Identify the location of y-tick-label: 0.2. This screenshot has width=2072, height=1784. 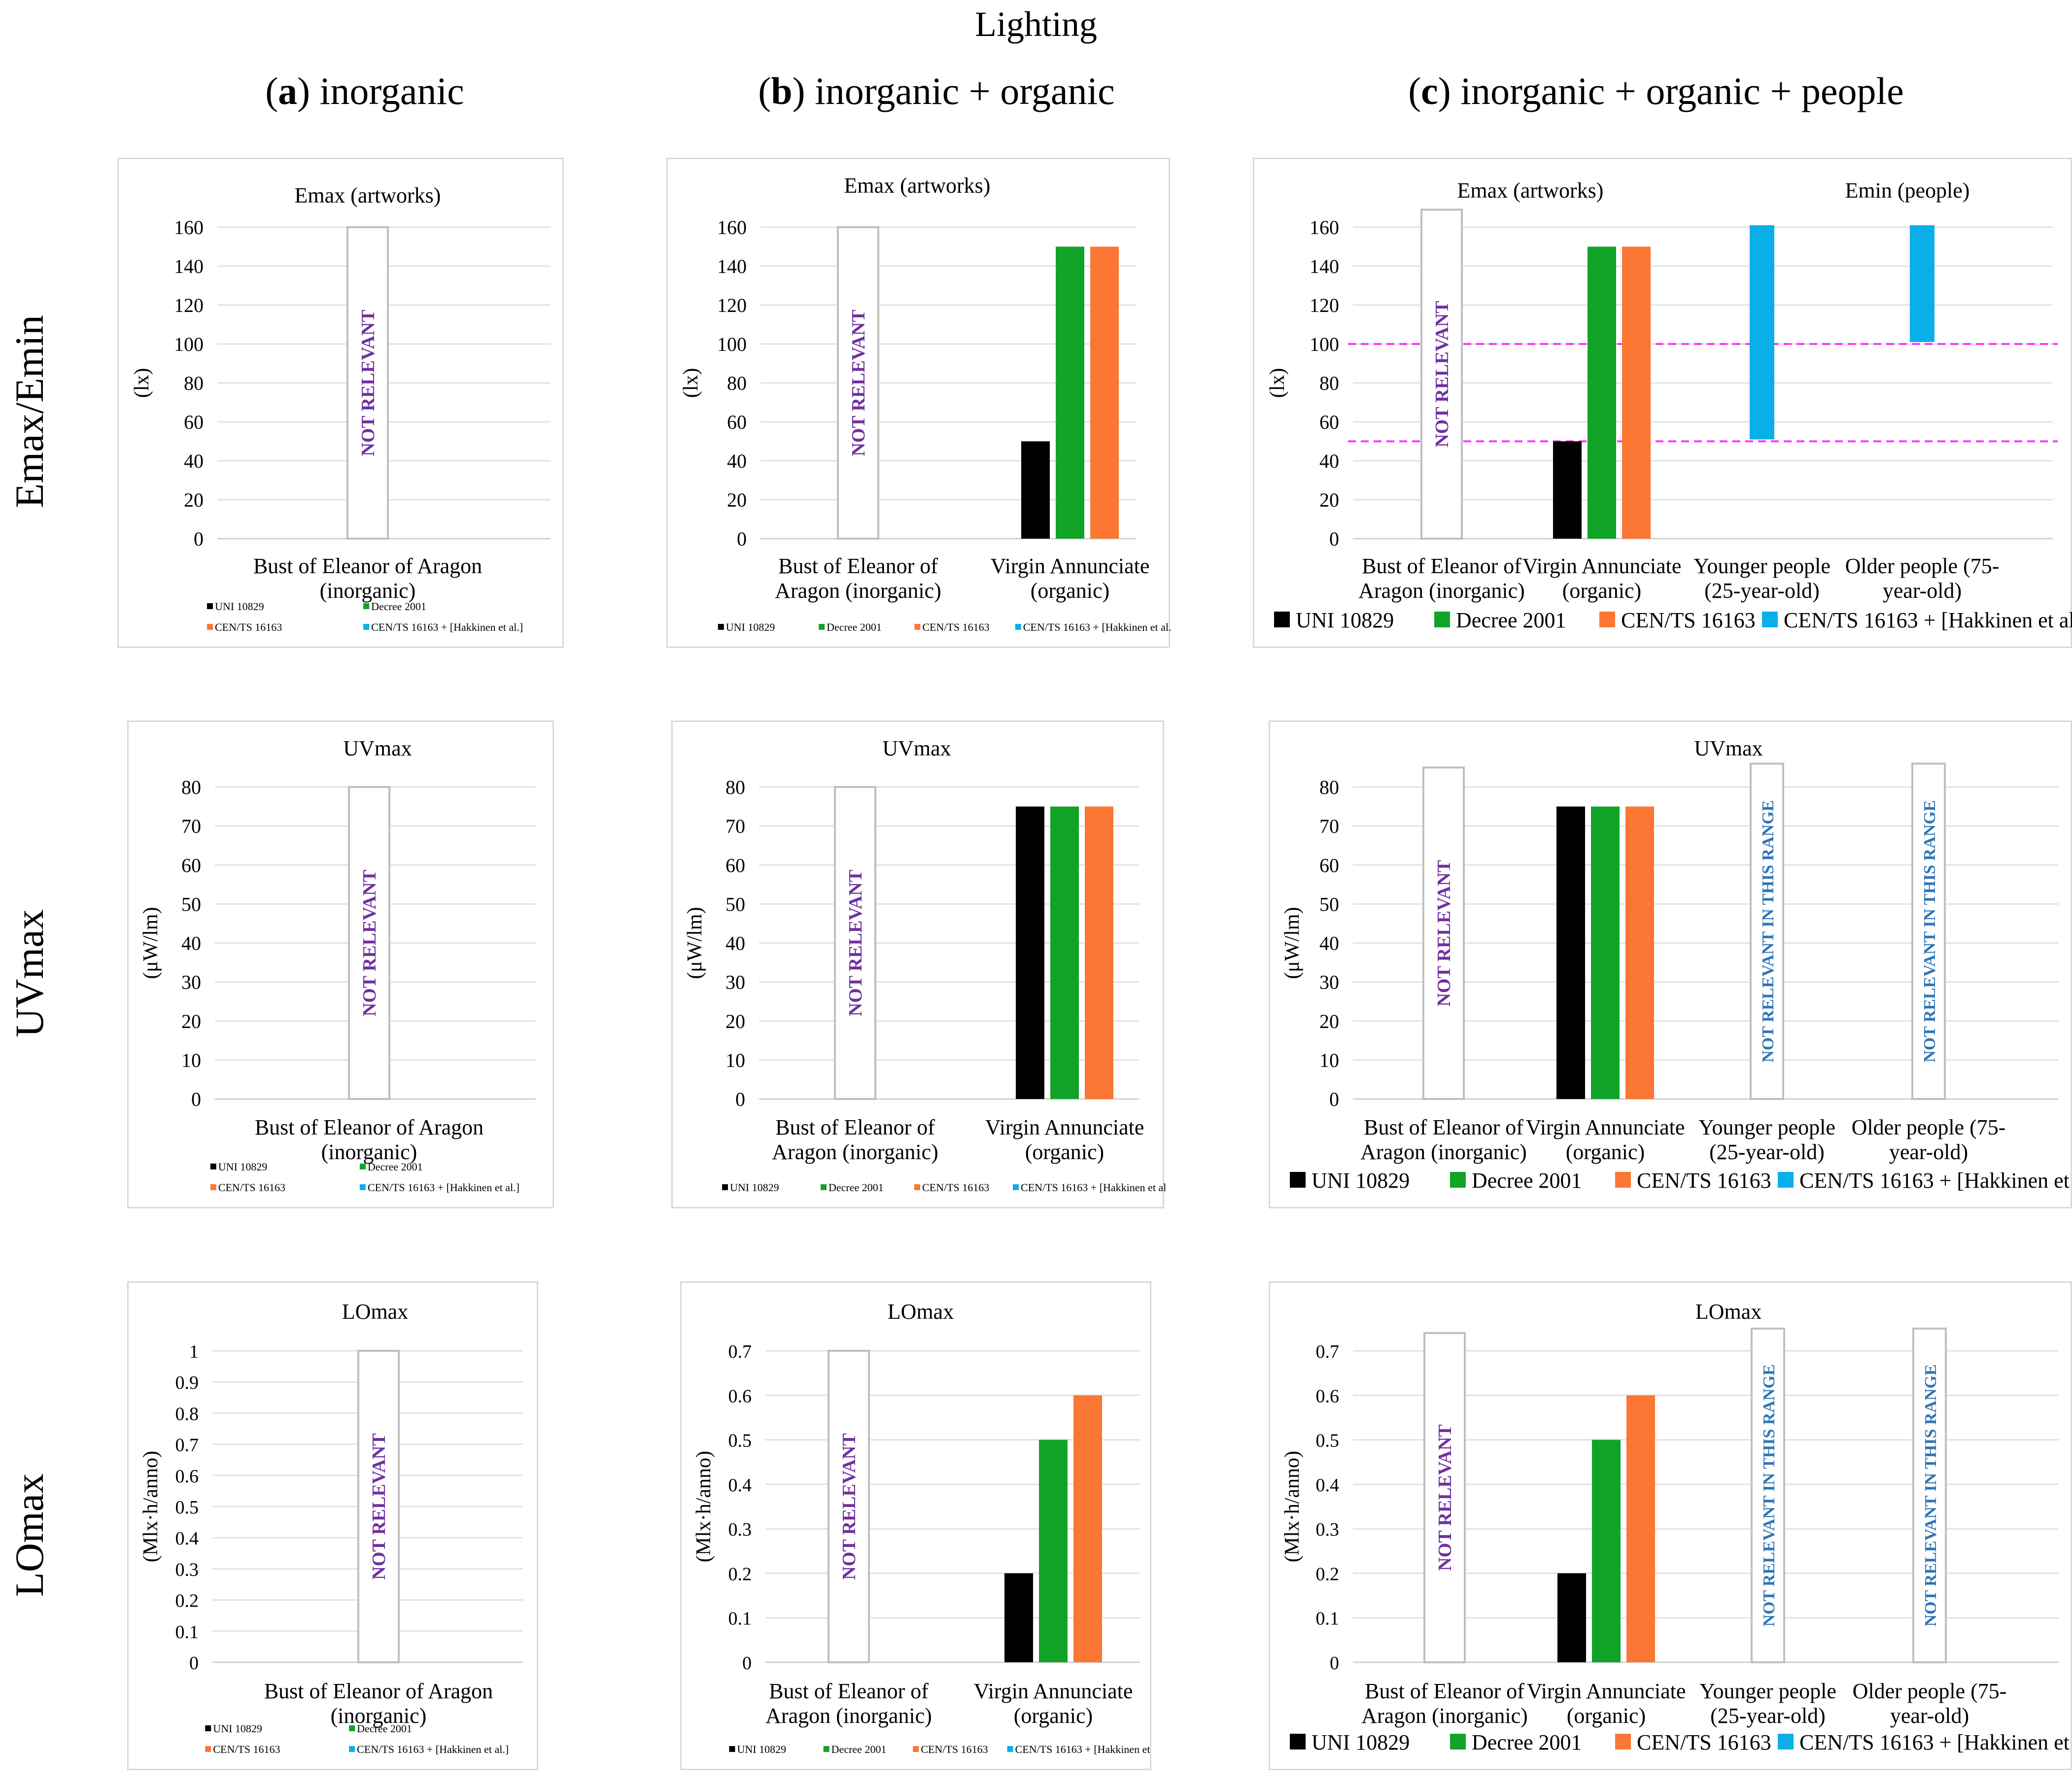
(187, 1602).